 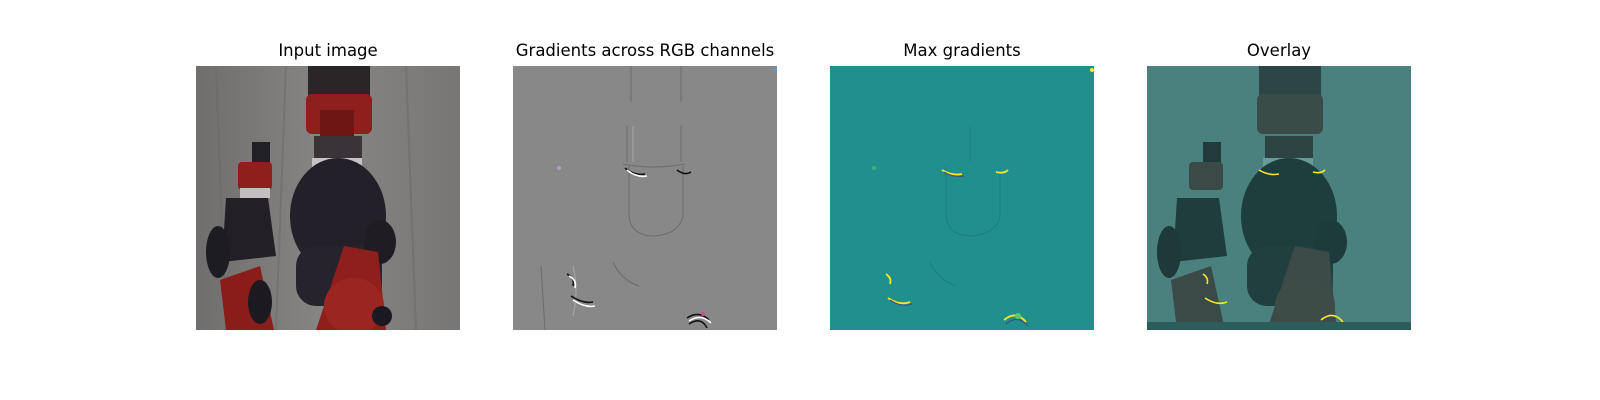 I want to click on gradients-panel, so click(x=645, y=198).